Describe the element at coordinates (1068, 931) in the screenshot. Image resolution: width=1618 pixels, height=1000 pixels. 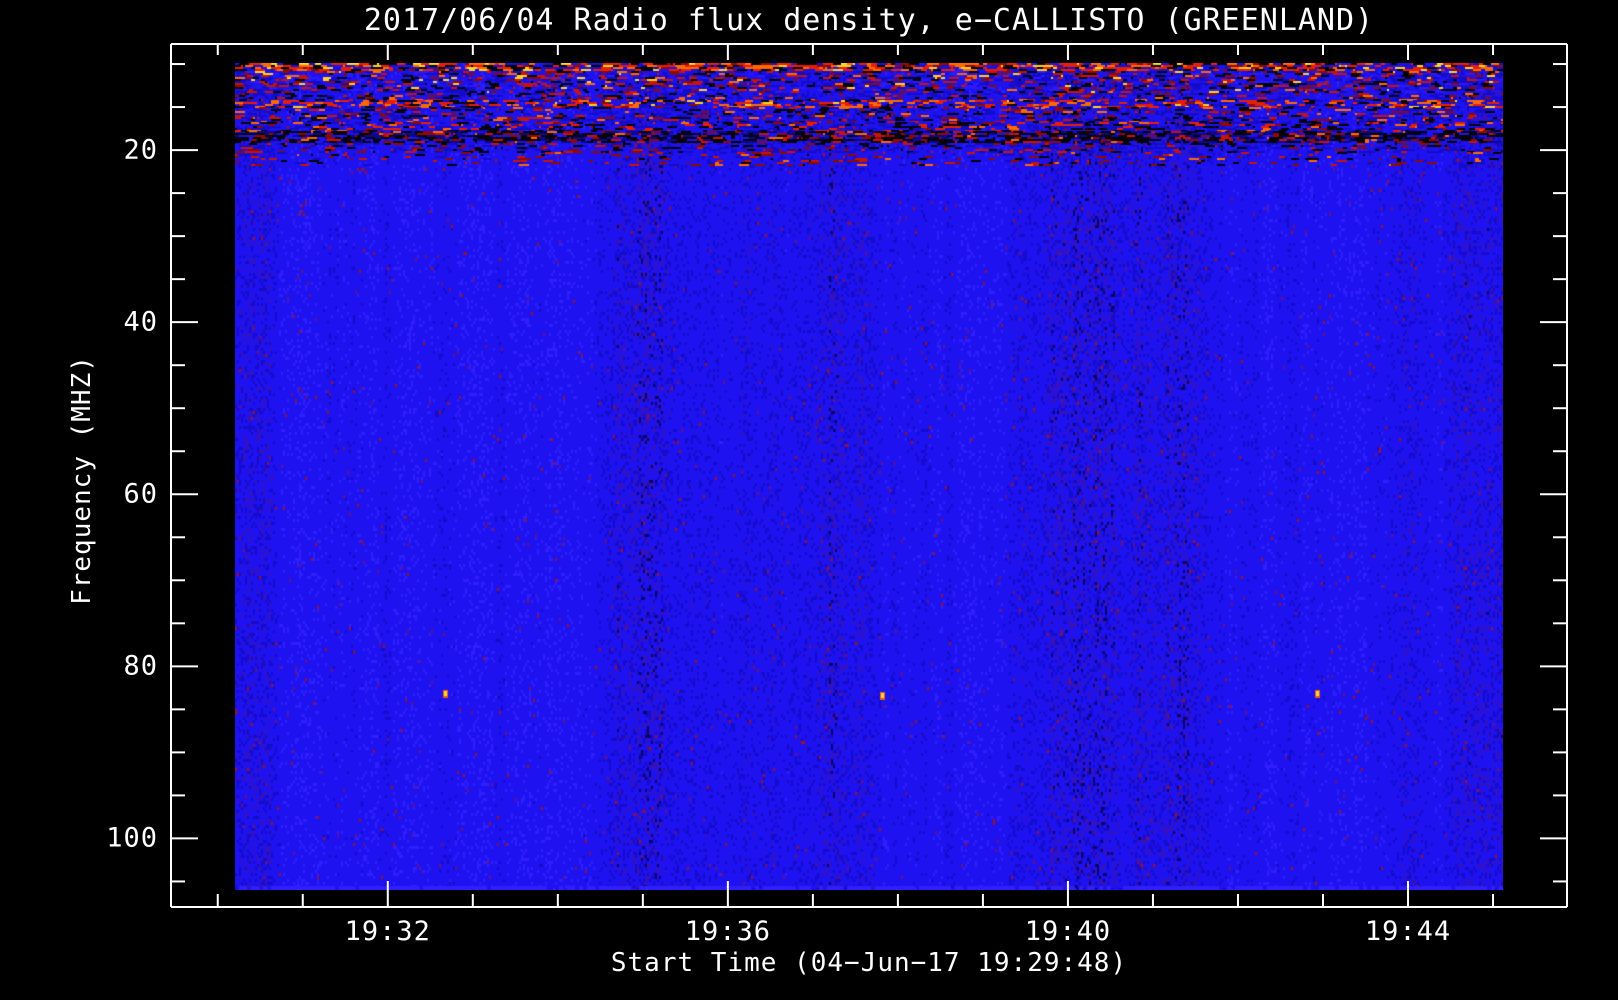
I see `x-tick-label: 19:40` at that location.